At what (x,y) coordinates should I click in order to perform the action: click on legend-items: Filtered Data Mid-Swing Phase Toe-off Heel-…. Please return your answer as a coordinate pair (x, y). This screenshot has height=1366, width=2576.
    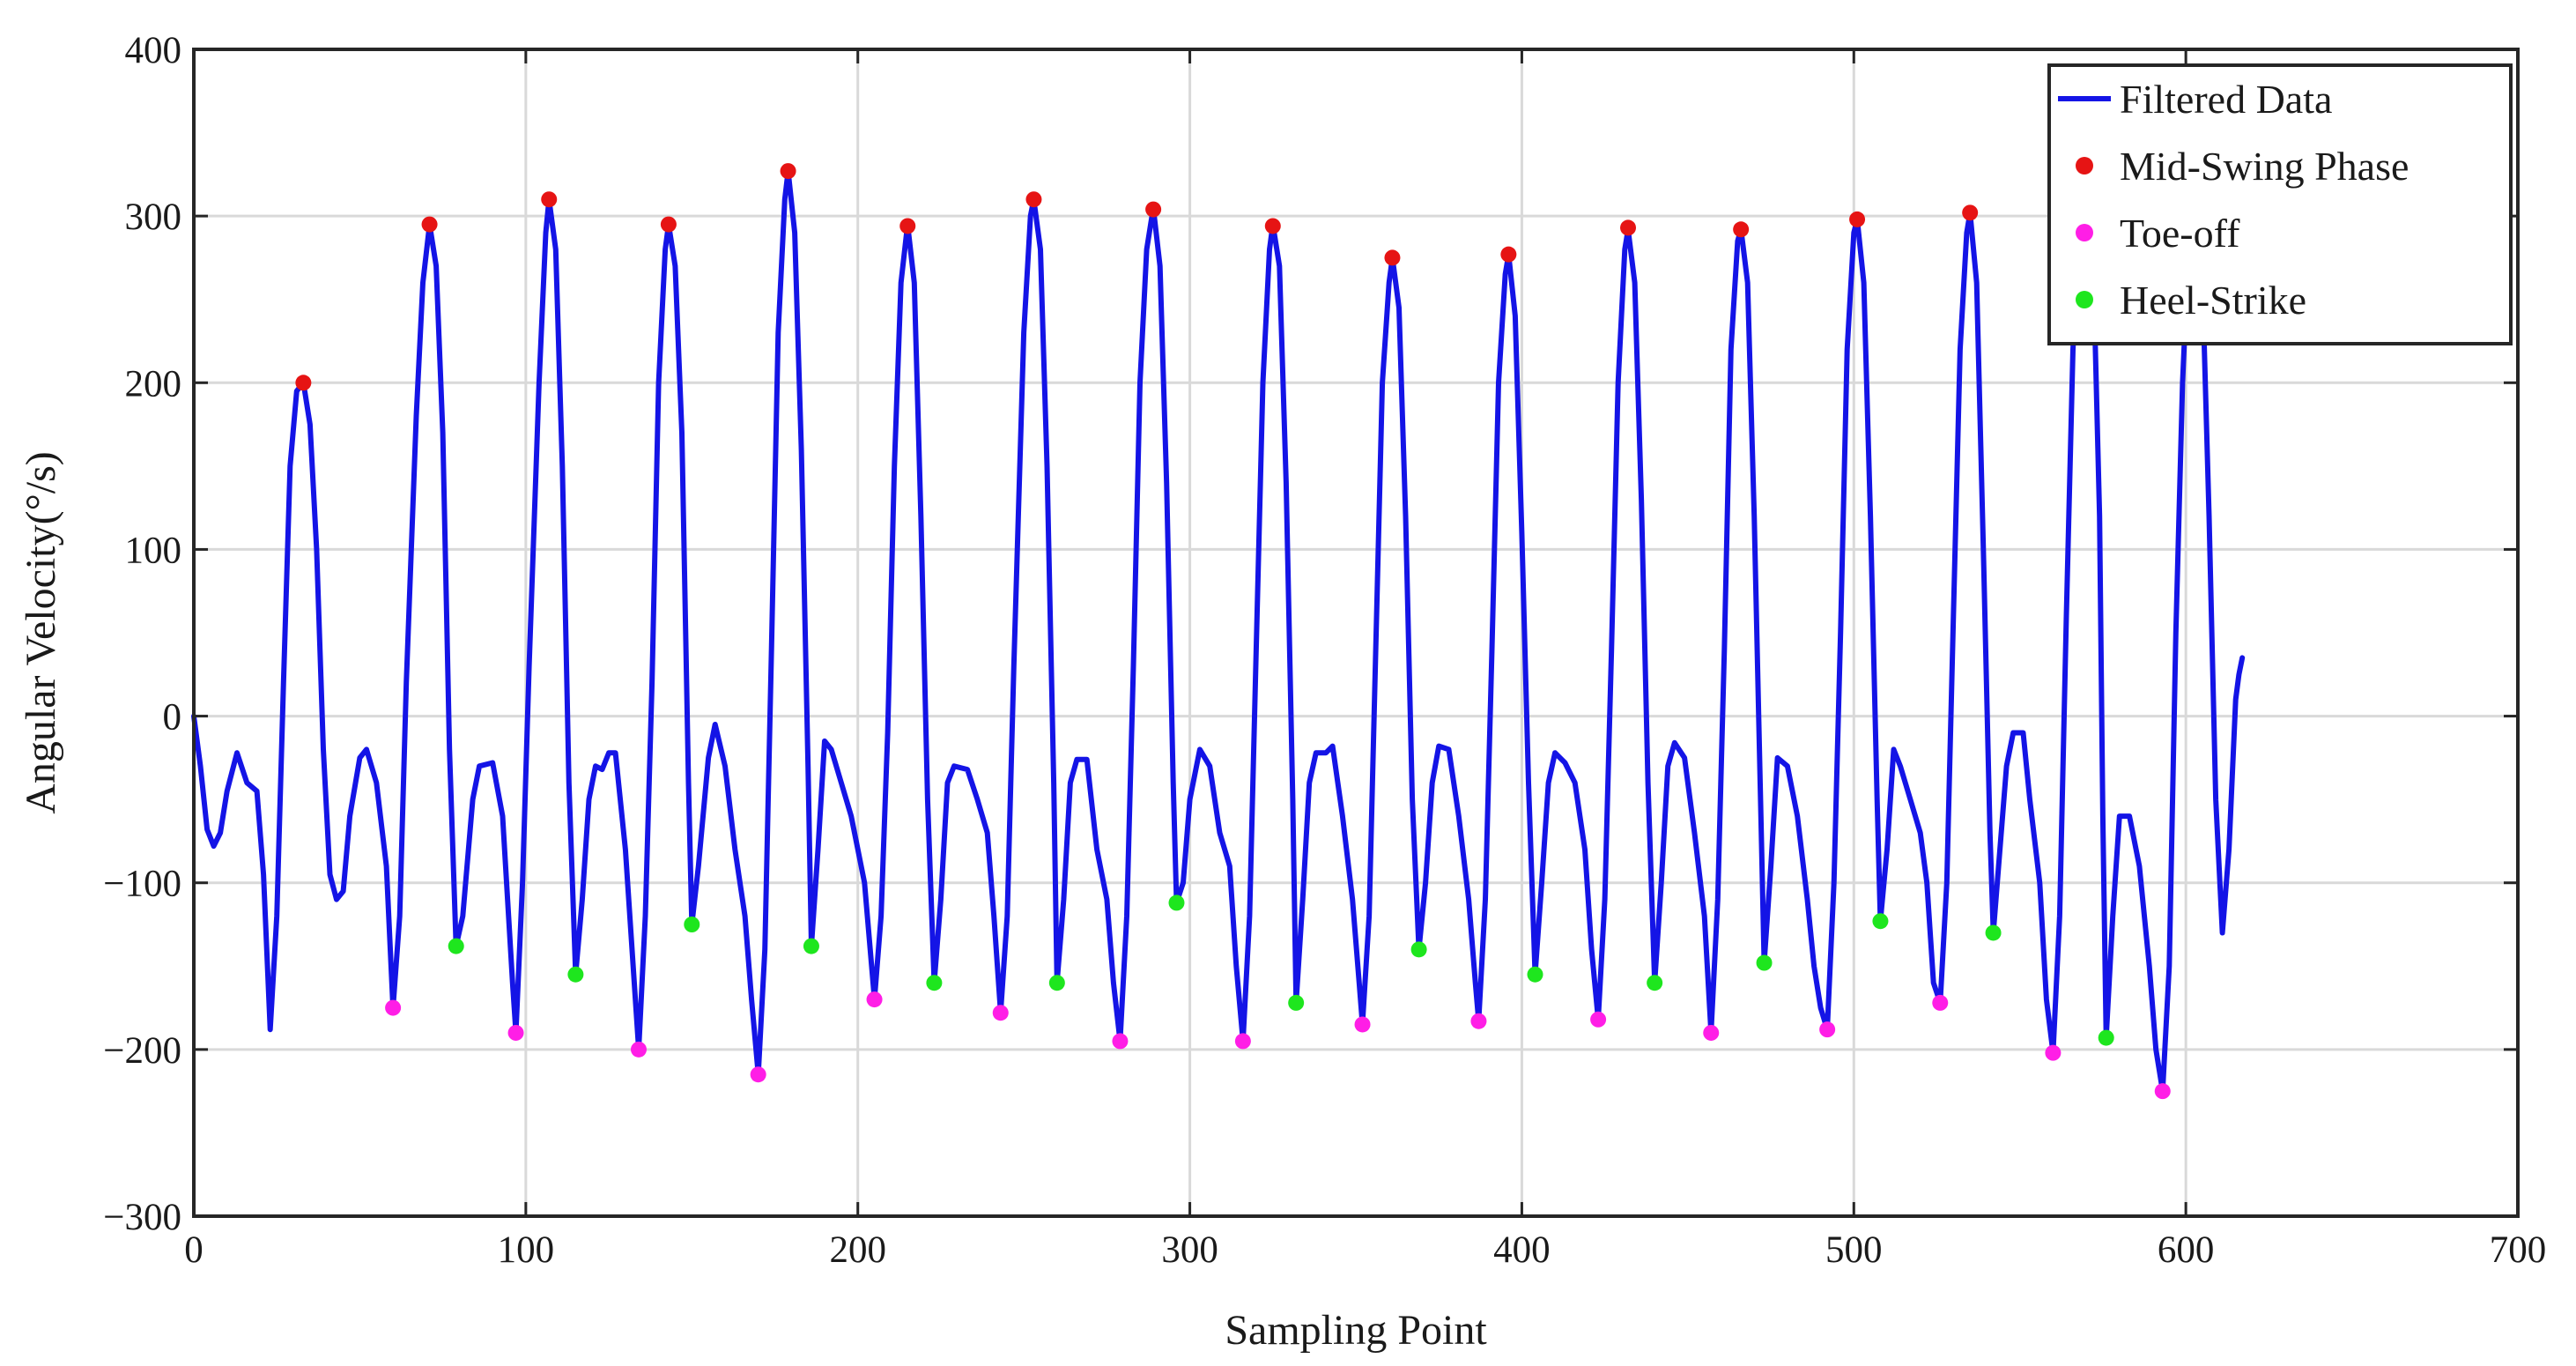
    Looking at the image, I should click on (2233, 200).